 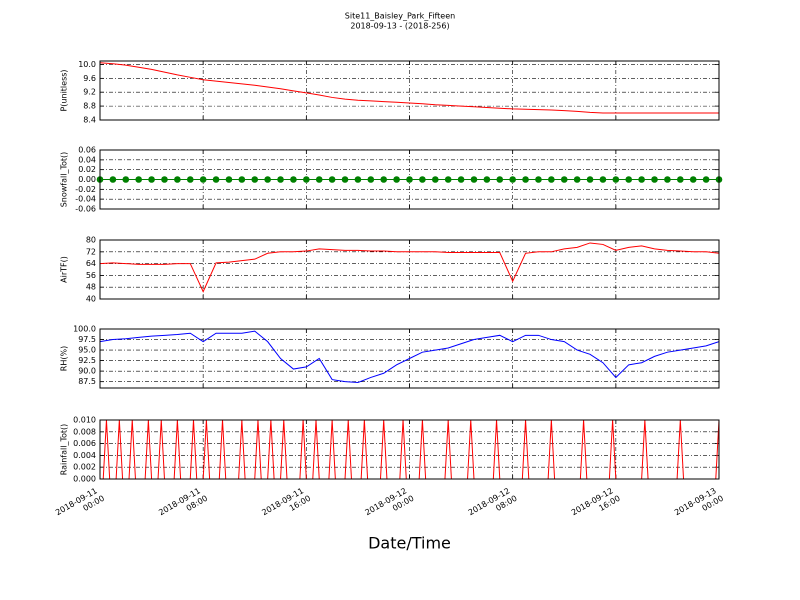 I want to click on y-tick-label: 87.5, so click(x=87, y=381).